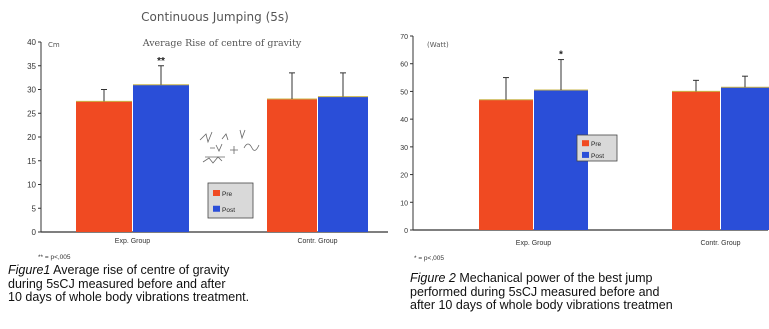 The height and width of the screenshot is (329, 769). I want to click on c2-y-tick-label: 60, so click(404, 65).